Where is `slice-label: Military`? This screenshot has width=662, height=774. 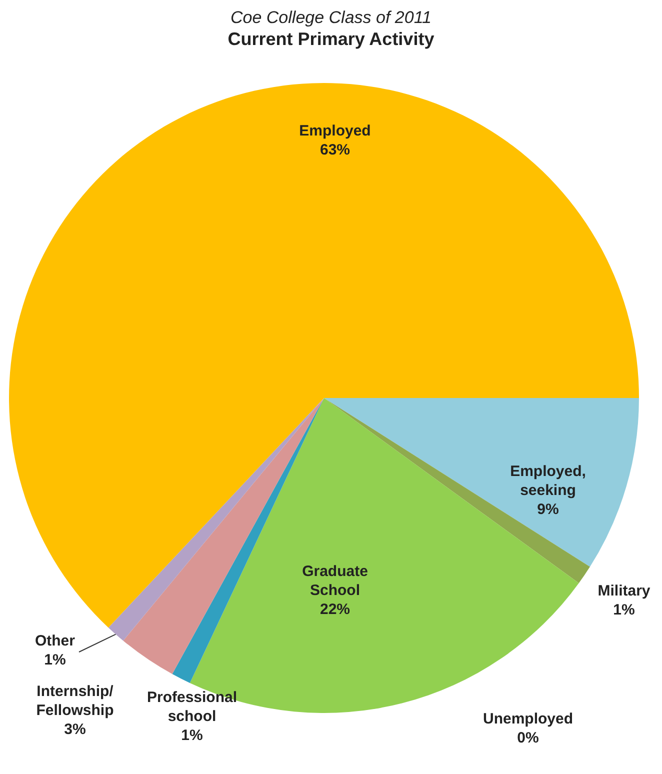
slice-label: Military is located at coordinates (624, 590).